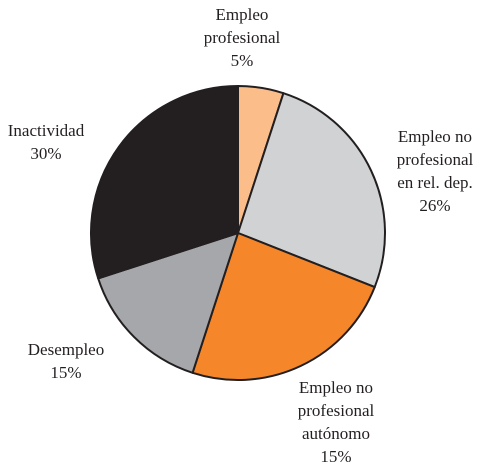 This screenshot has width=484, height=469. What do you see at coordinates (46, 130) in the screenshot?
I see `label-line: Inactividad` at bounding box center [46, 130].